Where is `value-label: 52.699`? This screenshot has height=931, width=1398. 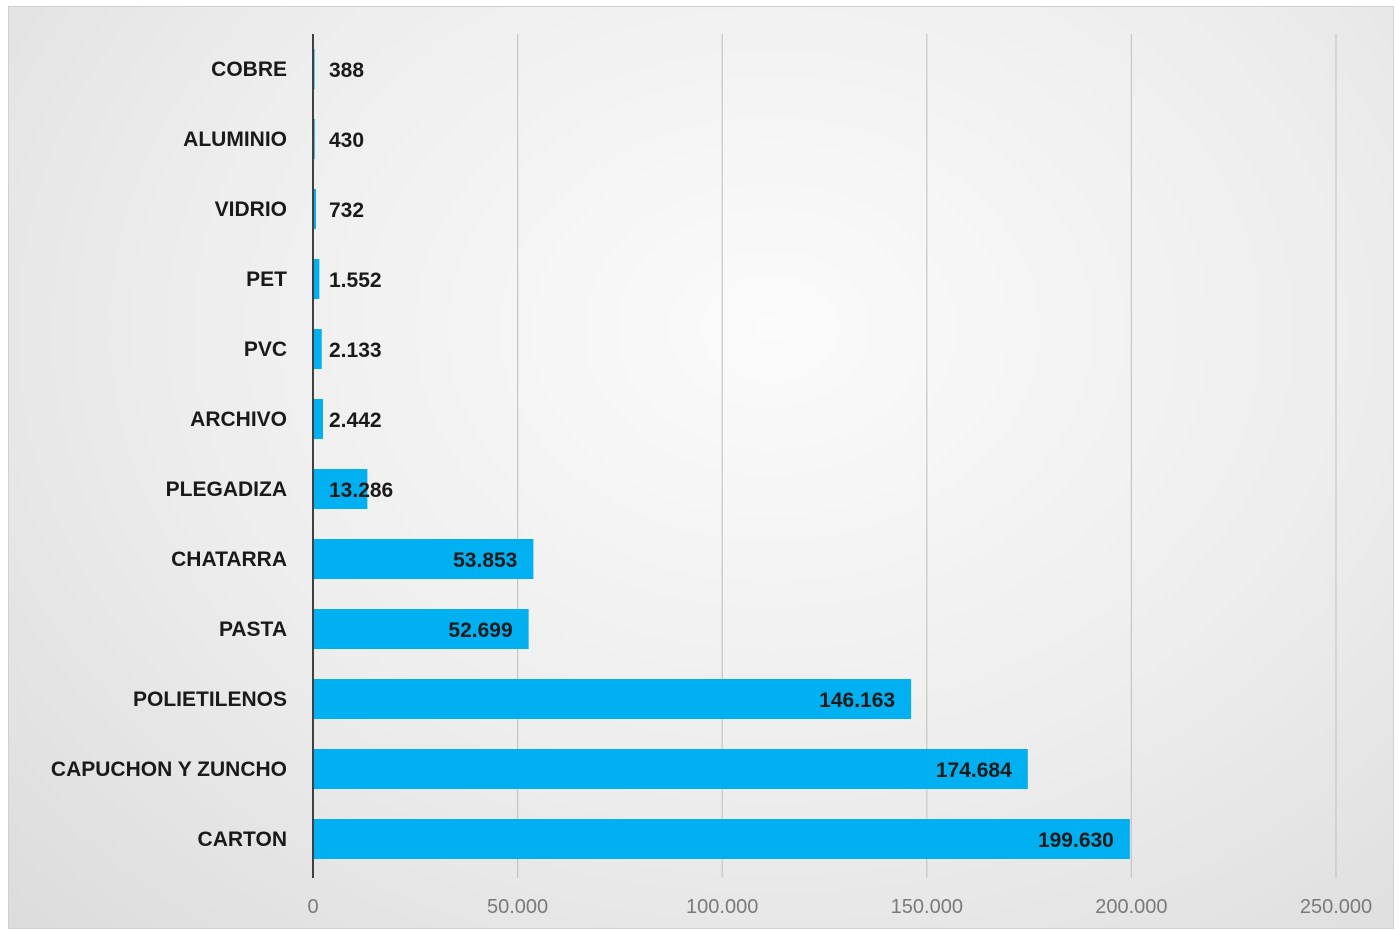 value-label: 52.699 is located at coordinates (480, 630).